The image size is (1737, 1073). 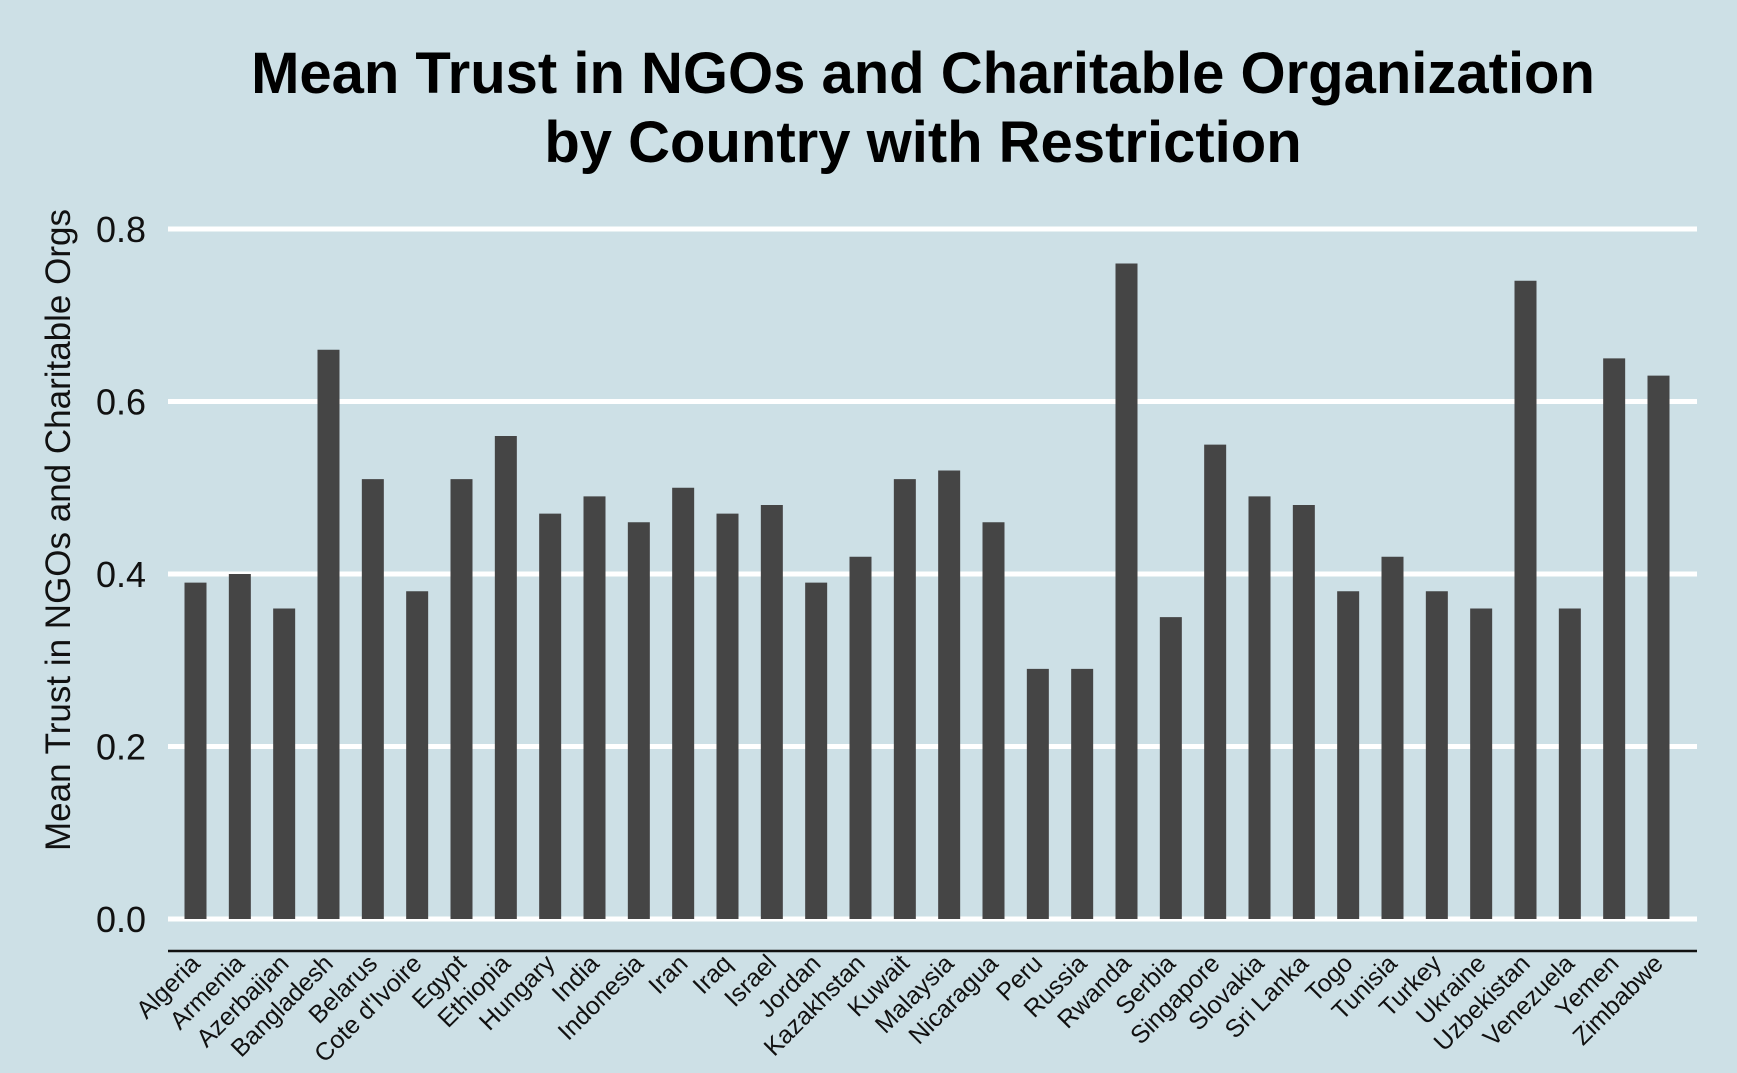 What do you see at coordinates (638, 720) in the screenshot?
I see `bar-indonesia` at bounding box center [638, 720].